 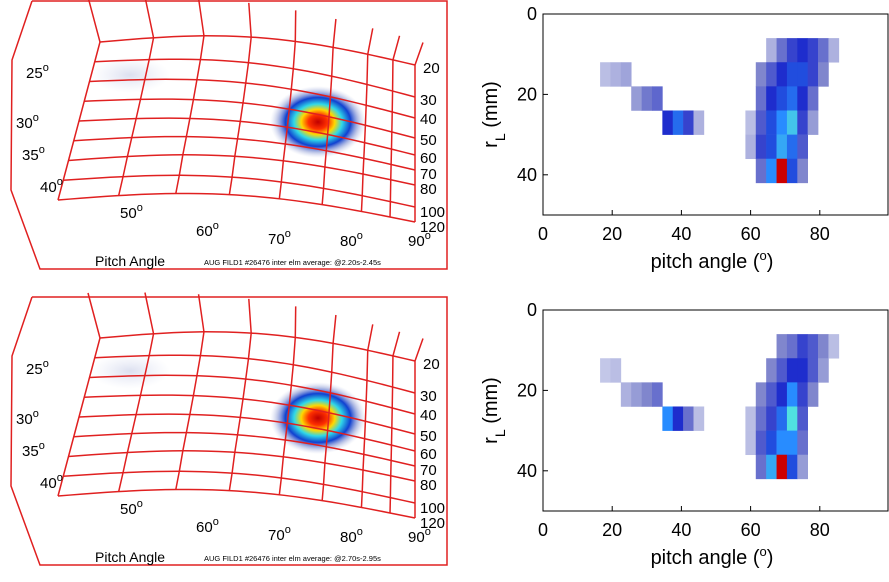 What do you see at coordinates (24, 419) in the screenshot?
I see `pitch-value: 30` at bounding box center [24, 419].